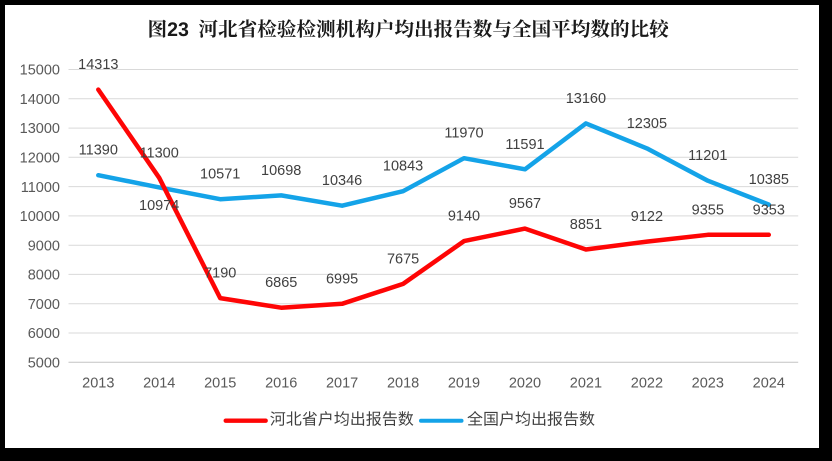 This screenshot has width=832, height=461. What do you see at coordinates (40, 217) in the screenshot?
I see `svg-text: 10000` at bounding box center [40, 217].